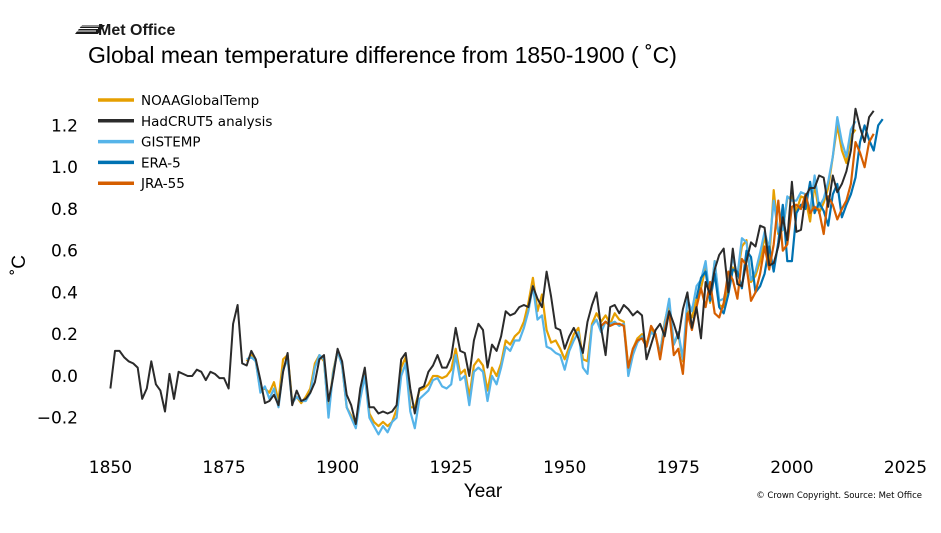  Describe the element at coordinates (200, 101) in the screenshot. I see `legend-label-noaaglobaltemp: NOAAGlobalTemp` at that location.